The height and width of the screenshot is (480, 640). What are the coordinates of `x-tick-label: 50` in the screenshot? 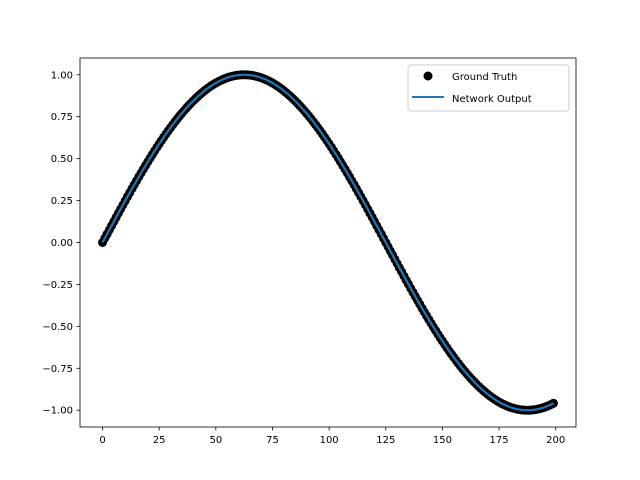 It's located at (215, 440).